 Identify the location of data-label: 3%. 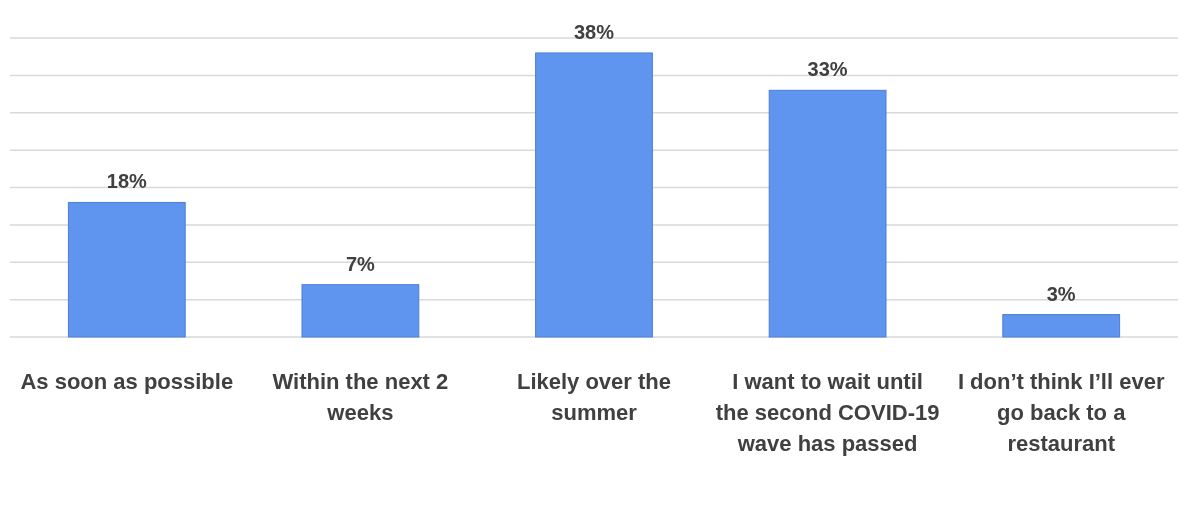
(1061, 293).